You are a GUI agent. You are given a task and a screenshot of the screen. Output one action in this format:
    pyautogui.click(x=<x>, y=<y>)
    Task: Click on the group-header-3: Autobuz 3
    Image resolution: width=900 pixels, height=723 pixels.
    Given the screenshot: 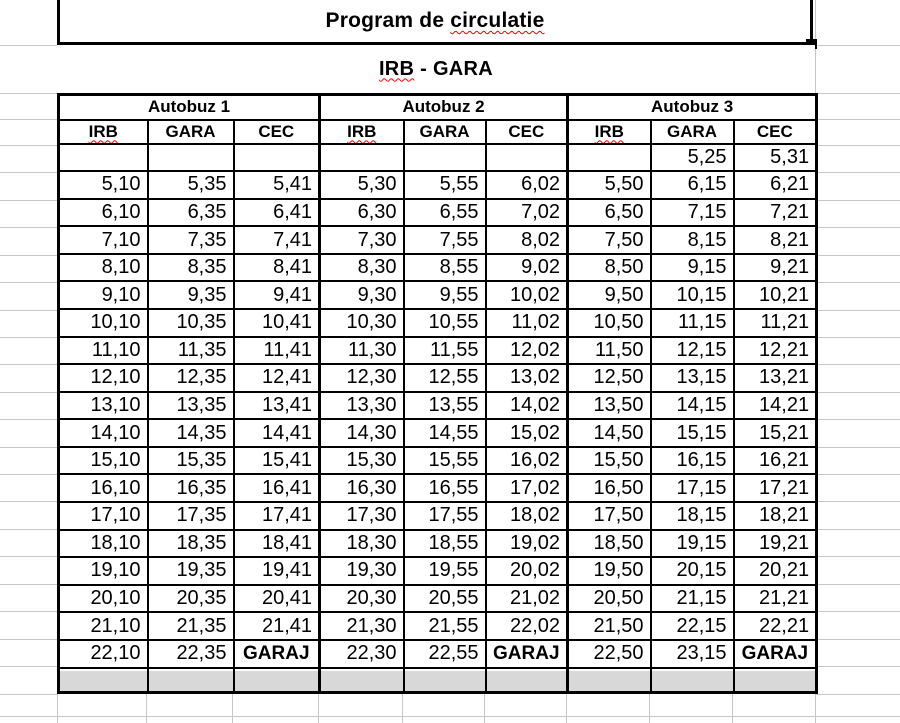 What is the action you would take?
    pyautogui.click(x=692, y=107)
    